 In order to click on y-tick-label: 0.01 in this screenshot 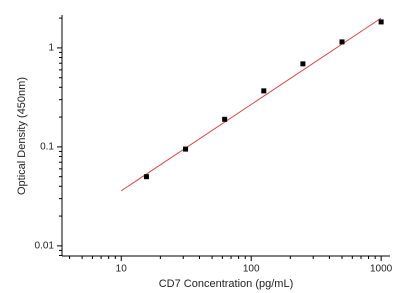, I will do `click(45, 246)`.